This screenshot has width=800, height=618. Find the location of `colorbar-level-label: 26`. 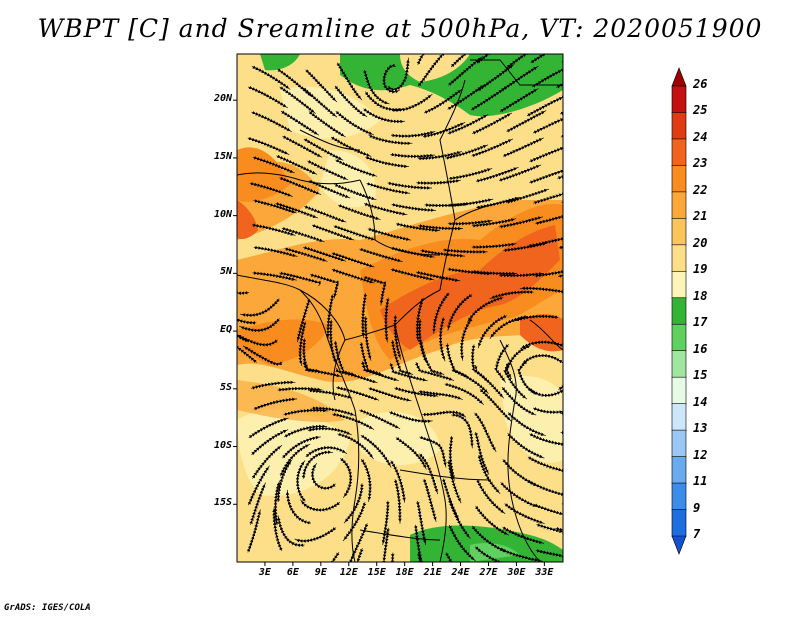

colorbar-level-label: 26 is located at coordinates (700, 84).